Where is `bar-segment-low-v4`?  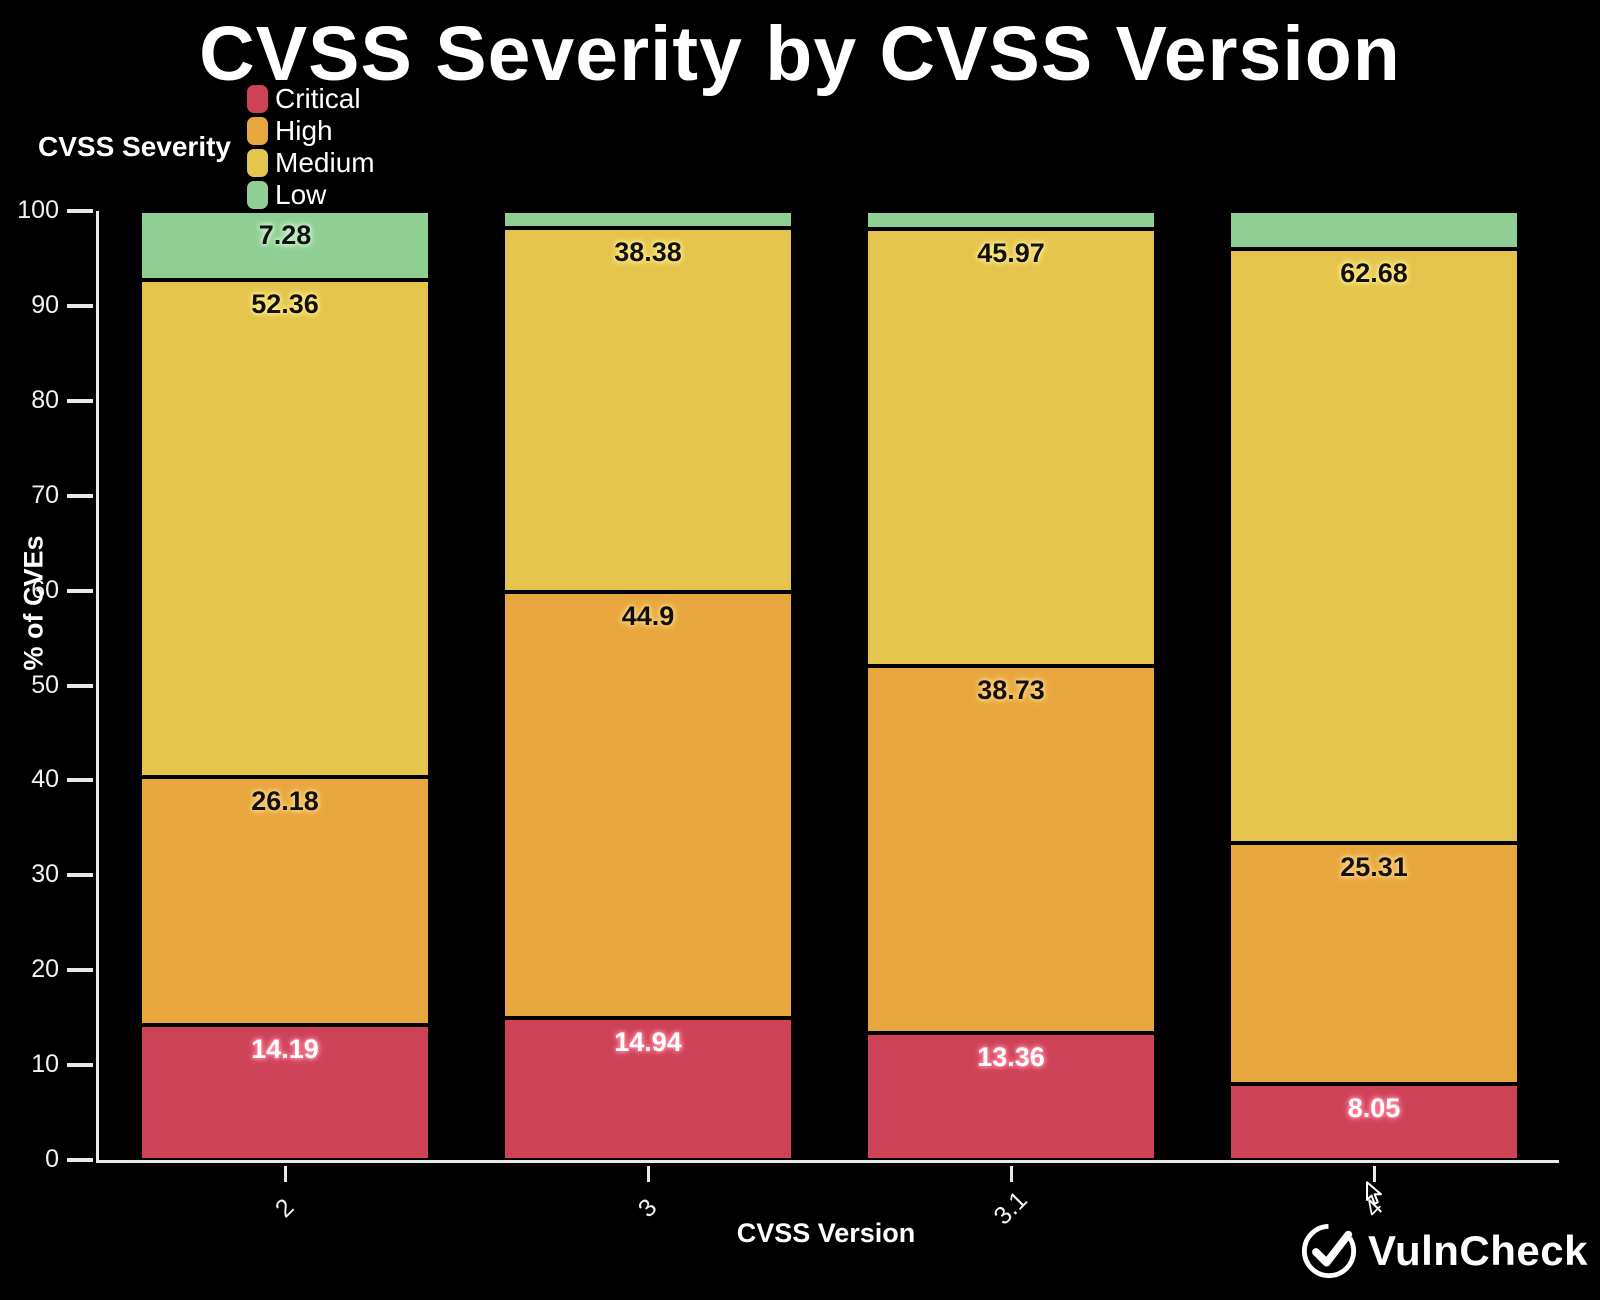 bar-segment-low-v4 is located at coordinates (1374, 230).